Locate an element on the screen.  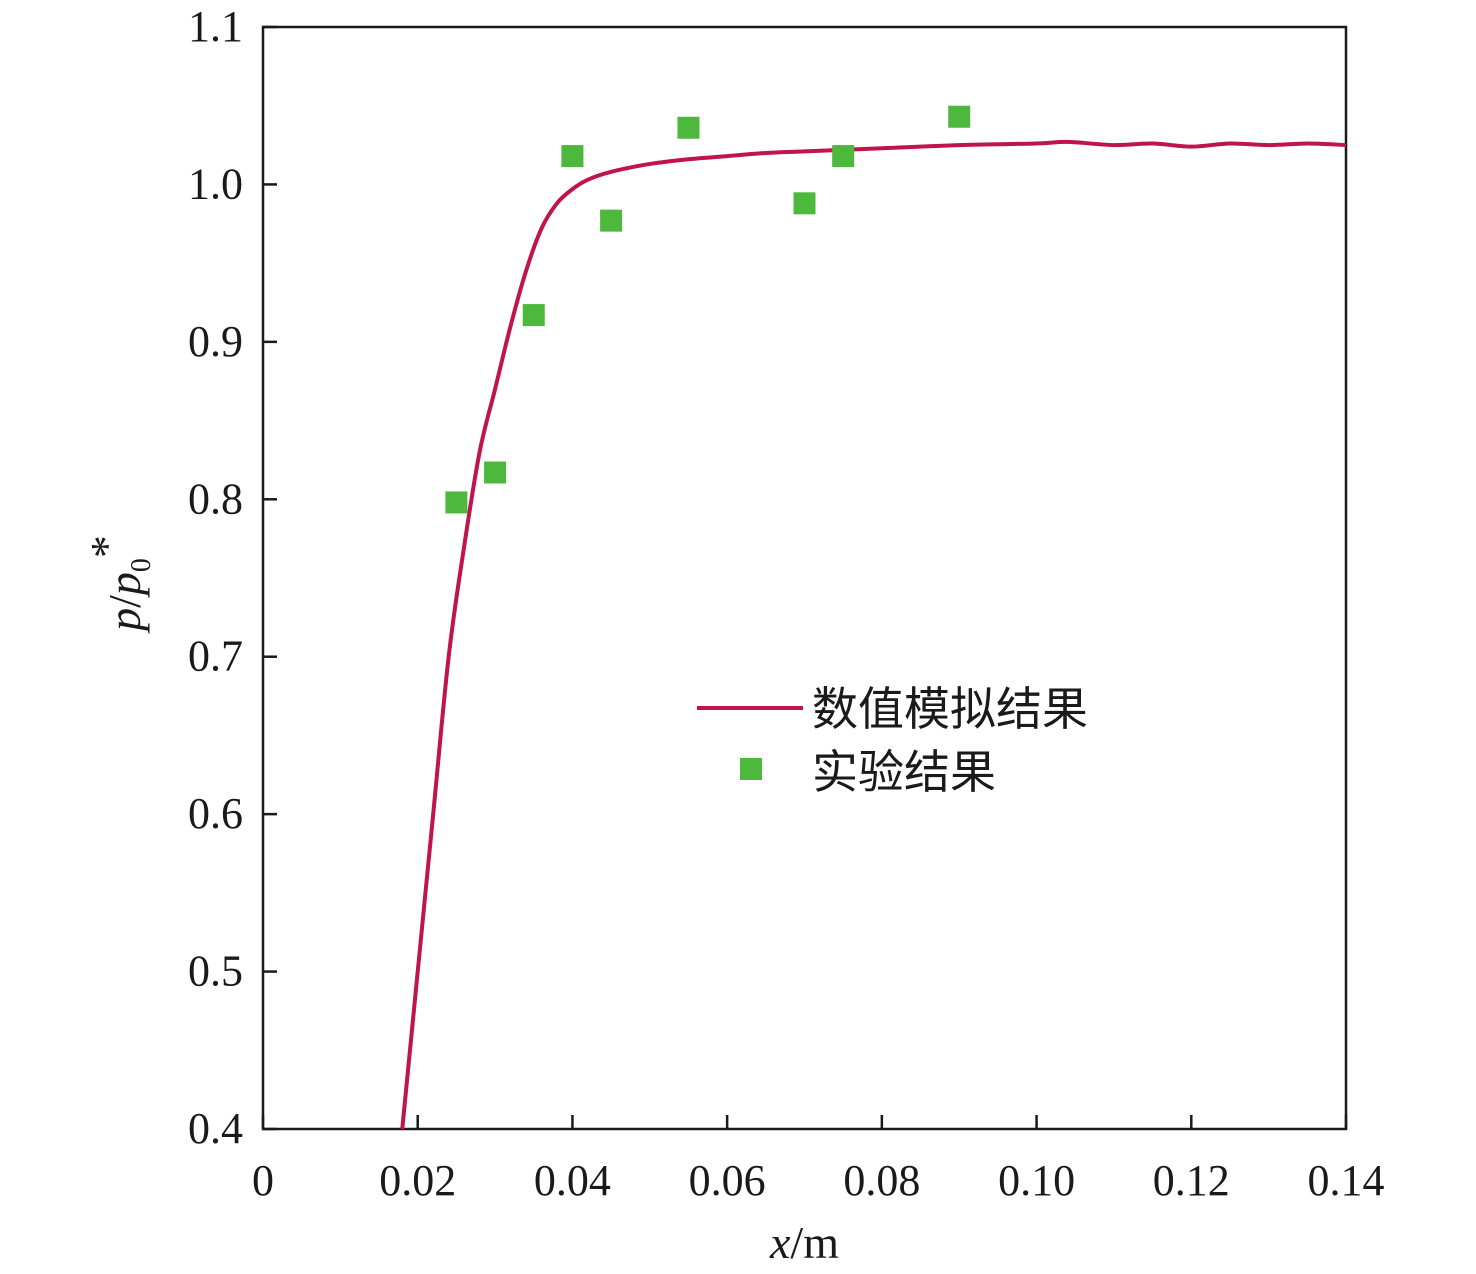
x-axis-var: x is located at coordinates (780, 1242).